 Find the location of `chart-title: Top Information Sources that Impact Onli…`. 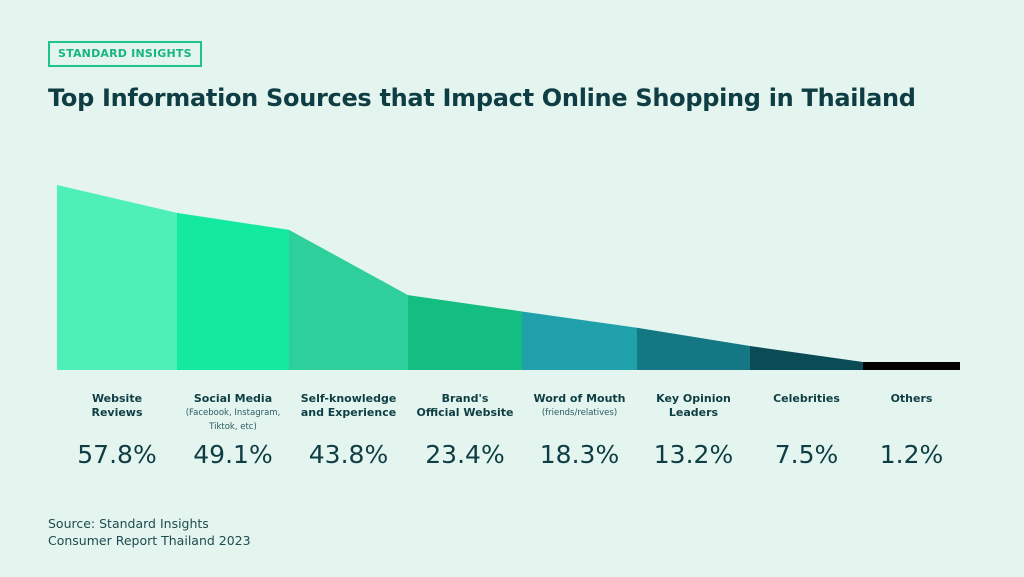

chart-title: Top Information Sources that Impact Onli… is located at coordinates (482, 98).